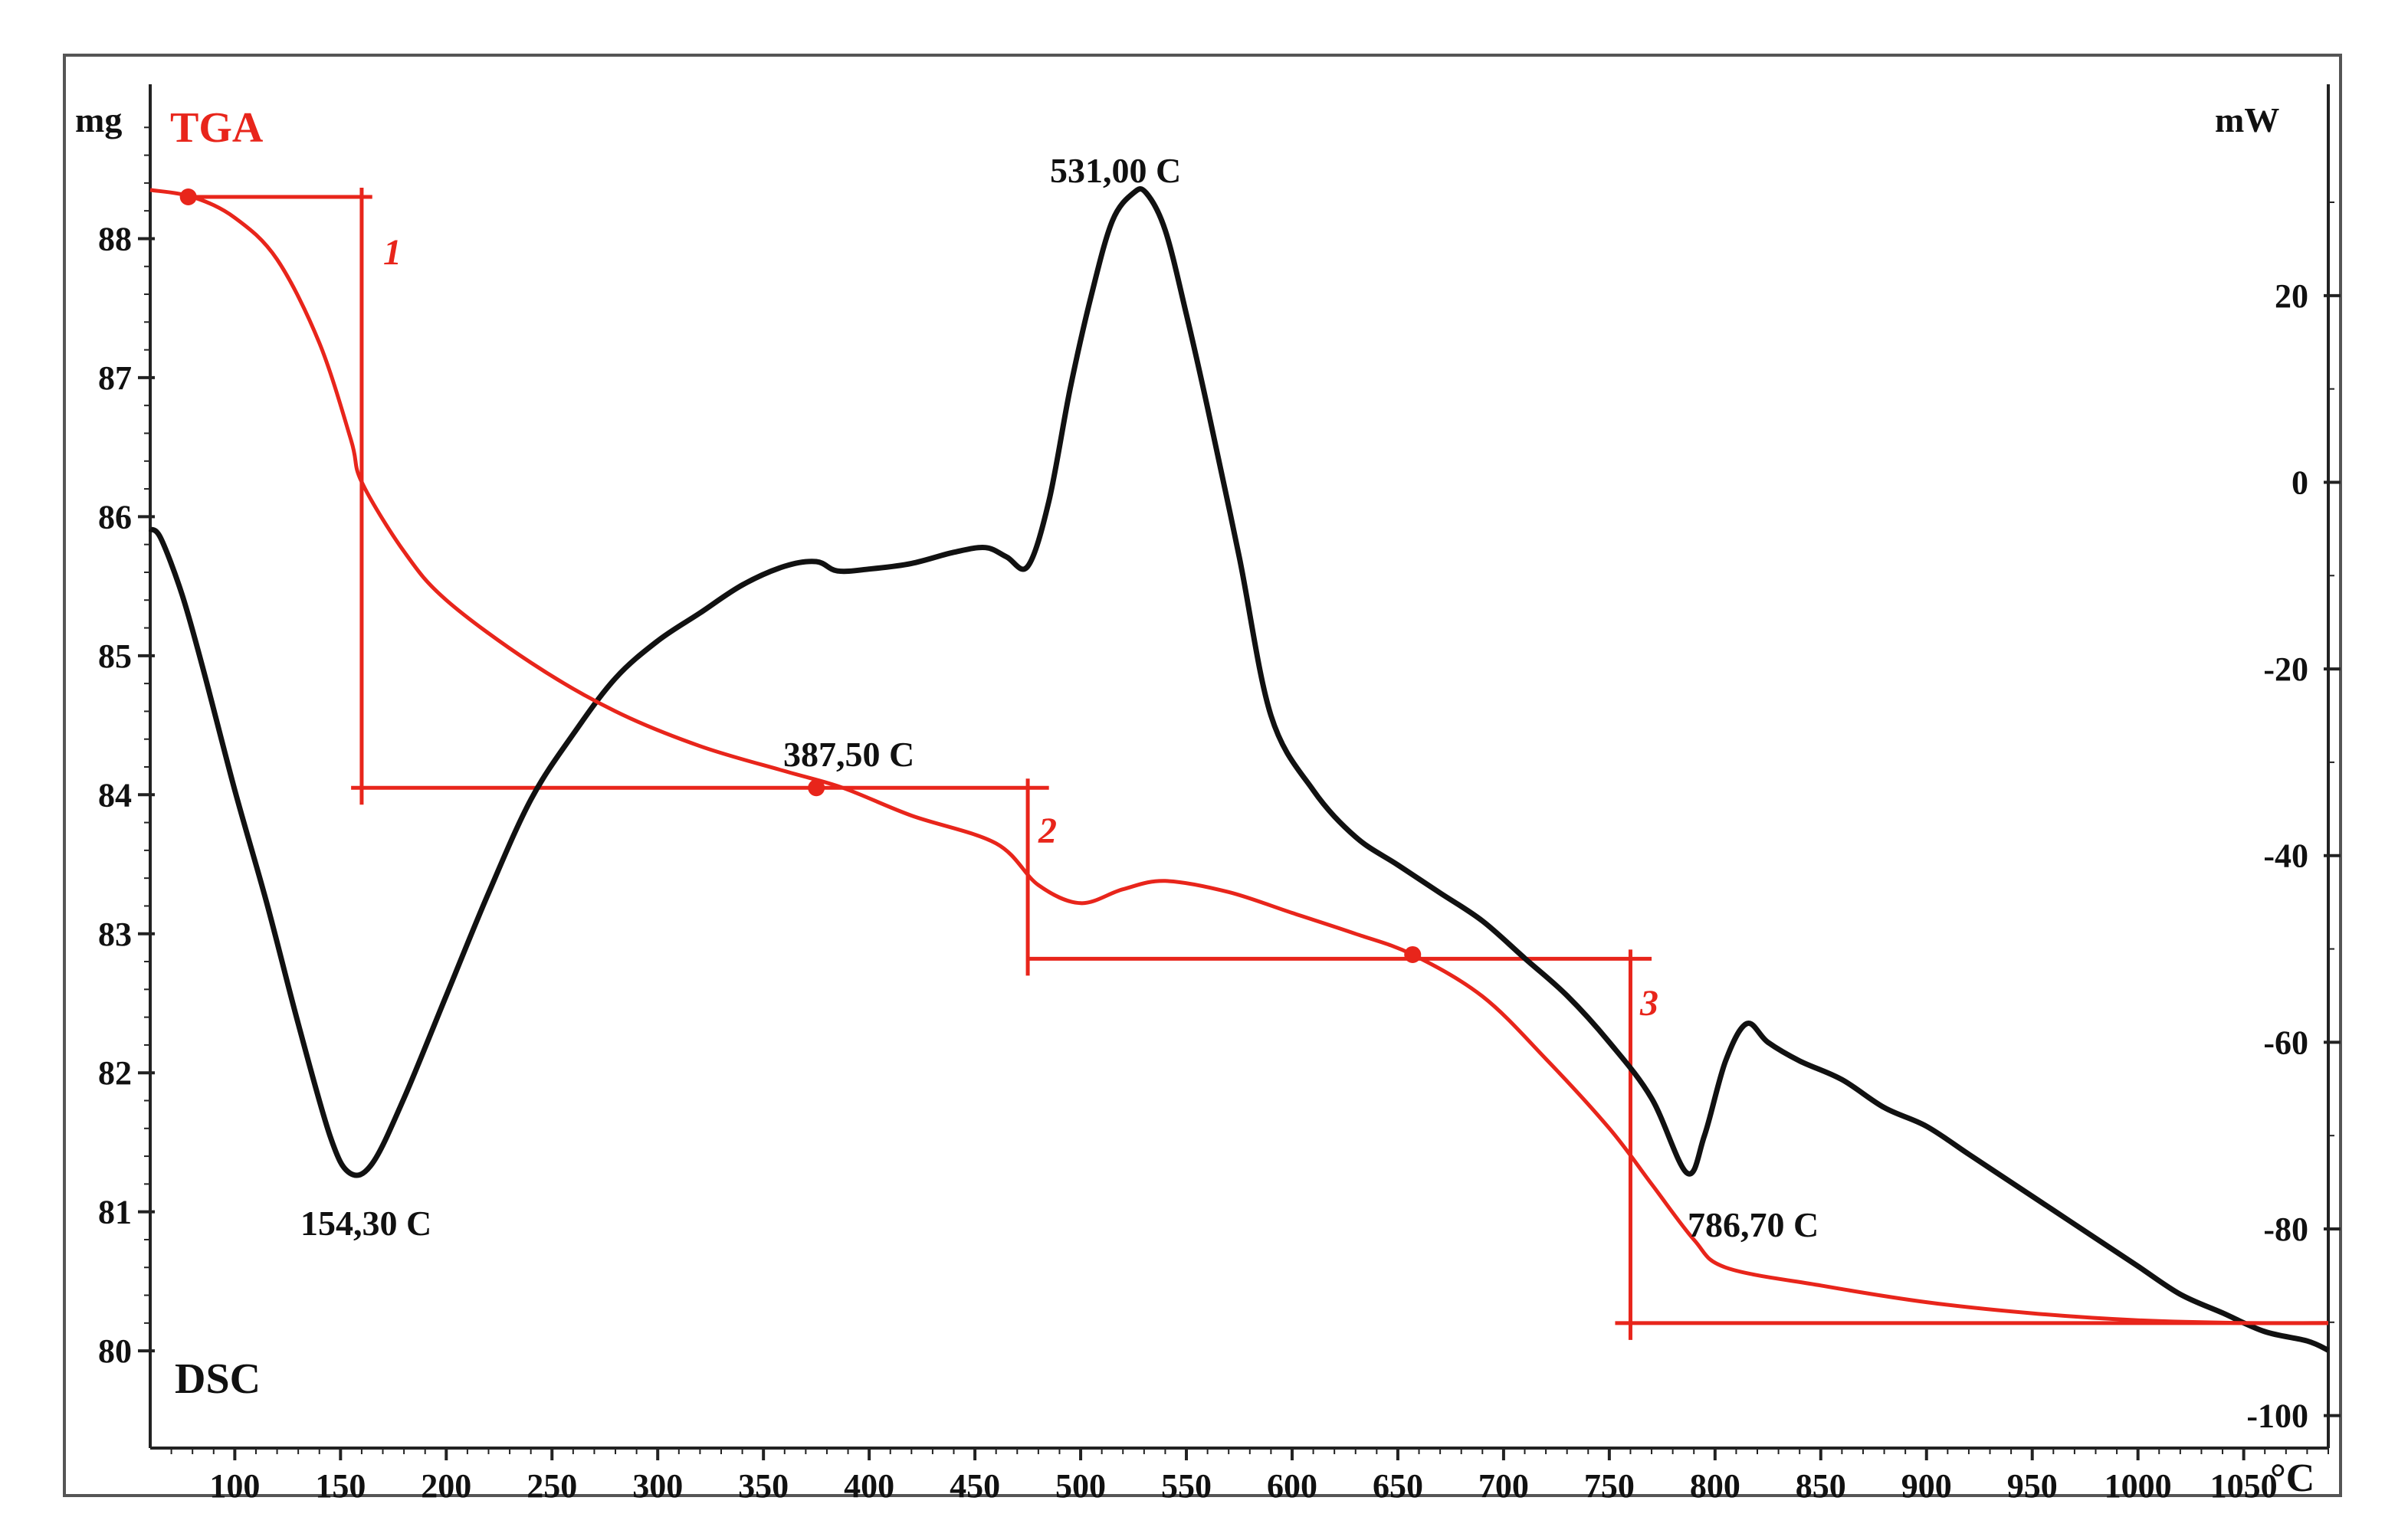  What do you see at coordinates (218, 1379) in the screenshot?
I see `dsc-legend-label: DSC` at bounding box center [218, 1379].